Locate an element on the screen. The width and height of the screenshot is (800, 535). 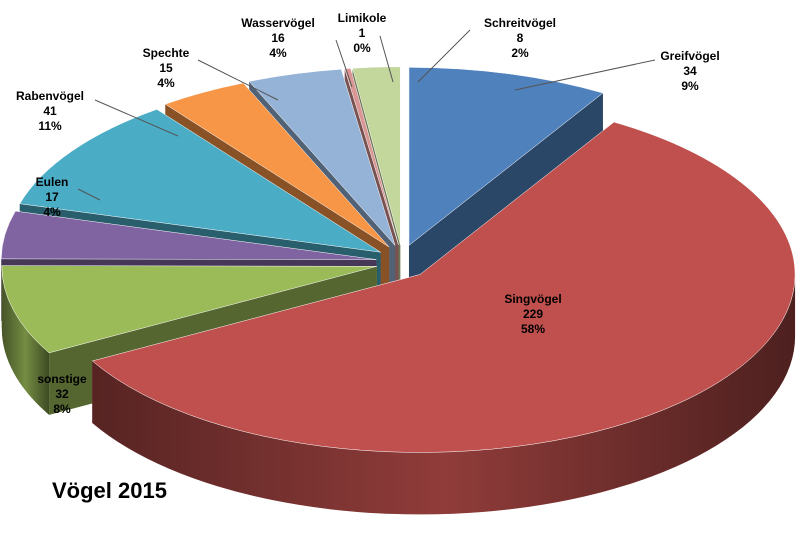
slice-rabenvögel is located at coordinates (200, 181).